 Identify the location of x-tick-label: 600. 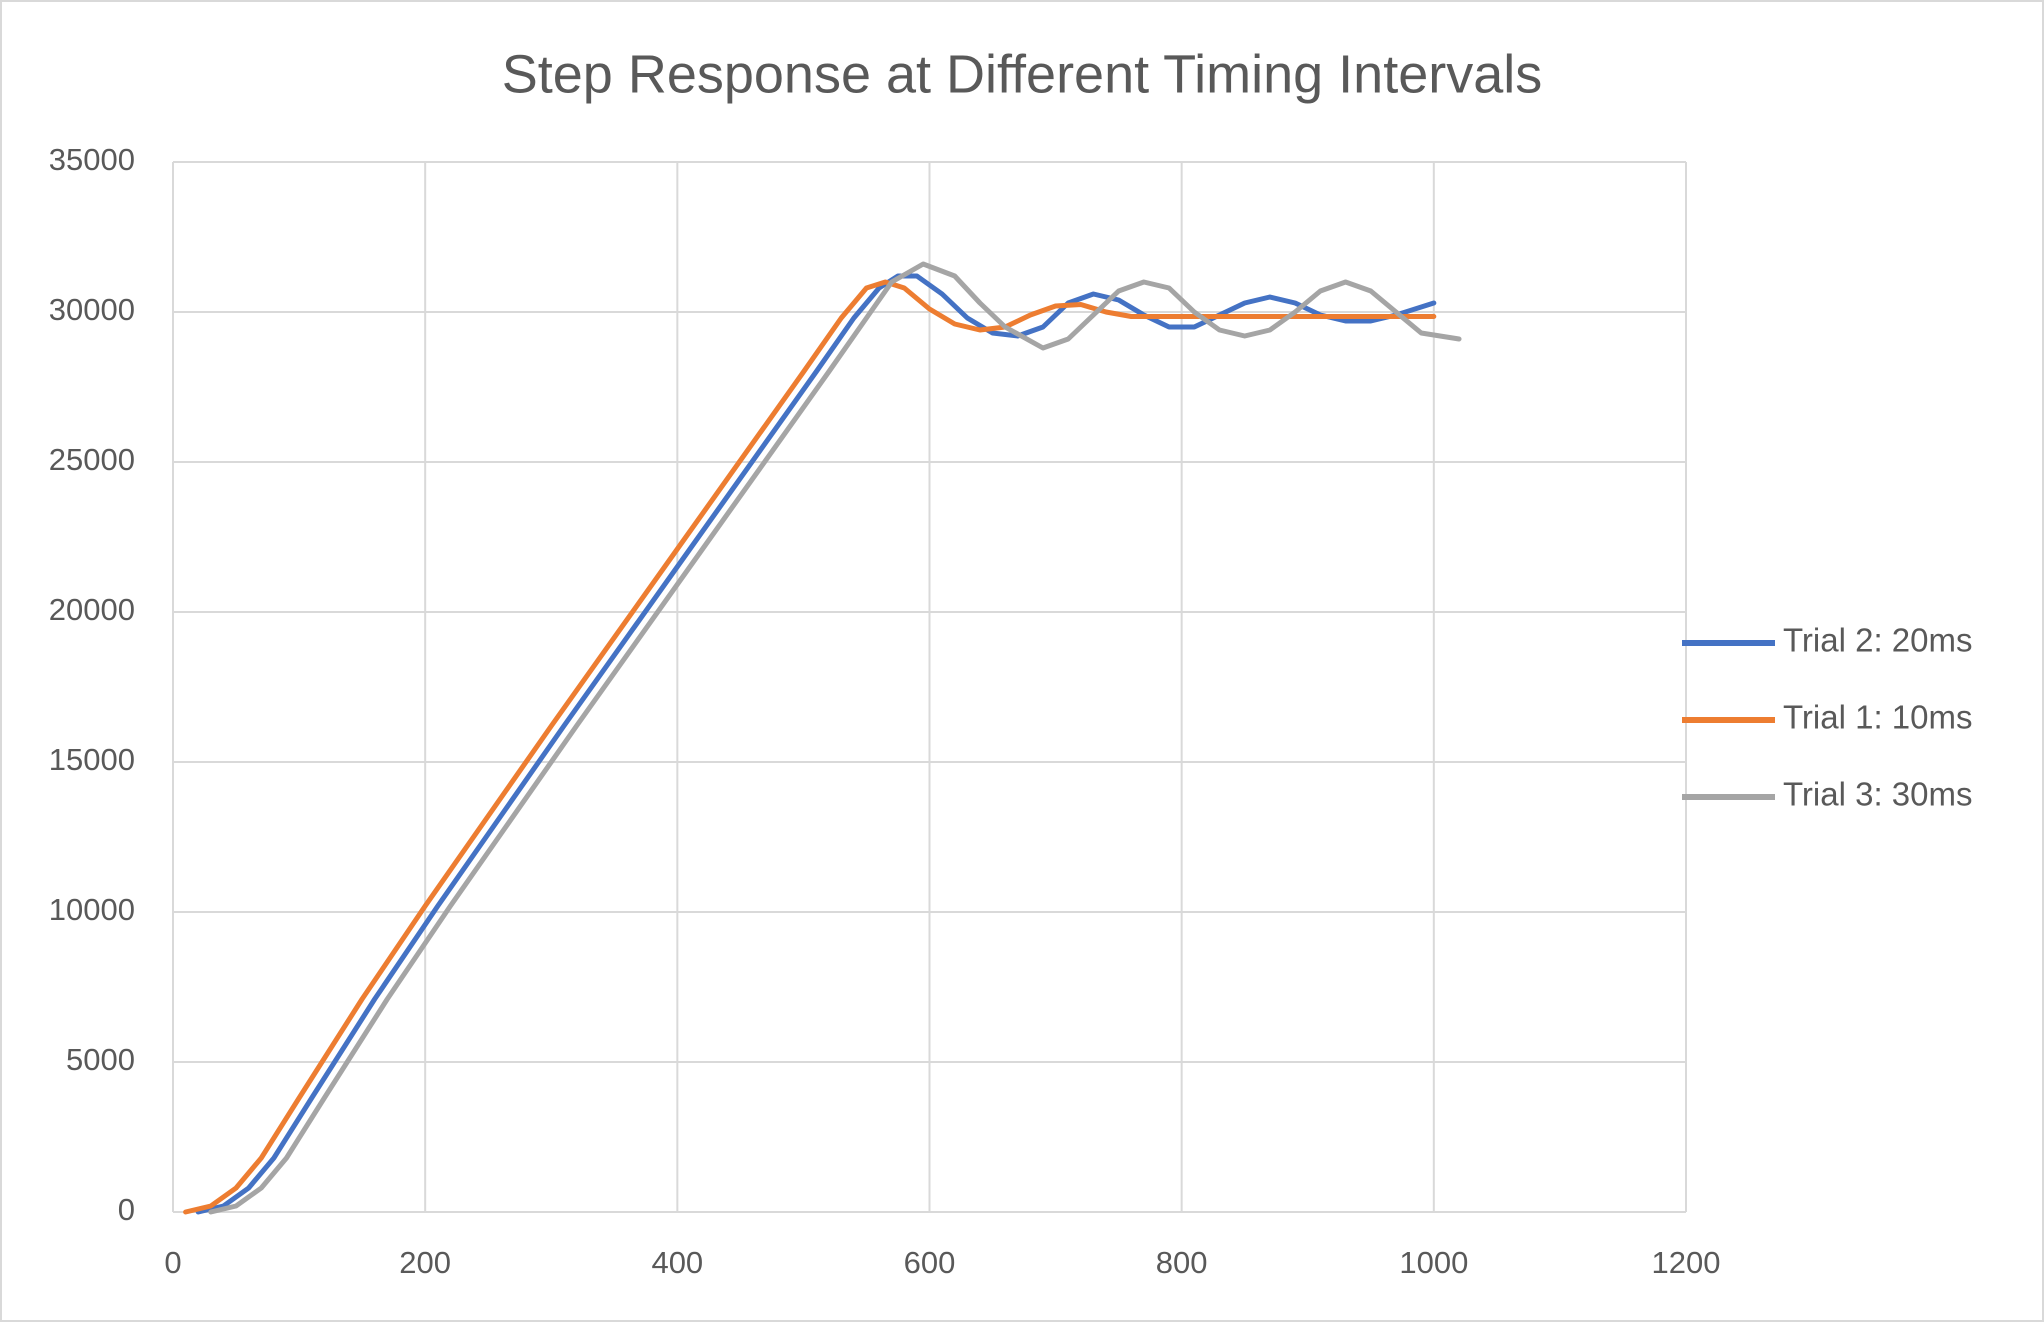
(930, 1262).